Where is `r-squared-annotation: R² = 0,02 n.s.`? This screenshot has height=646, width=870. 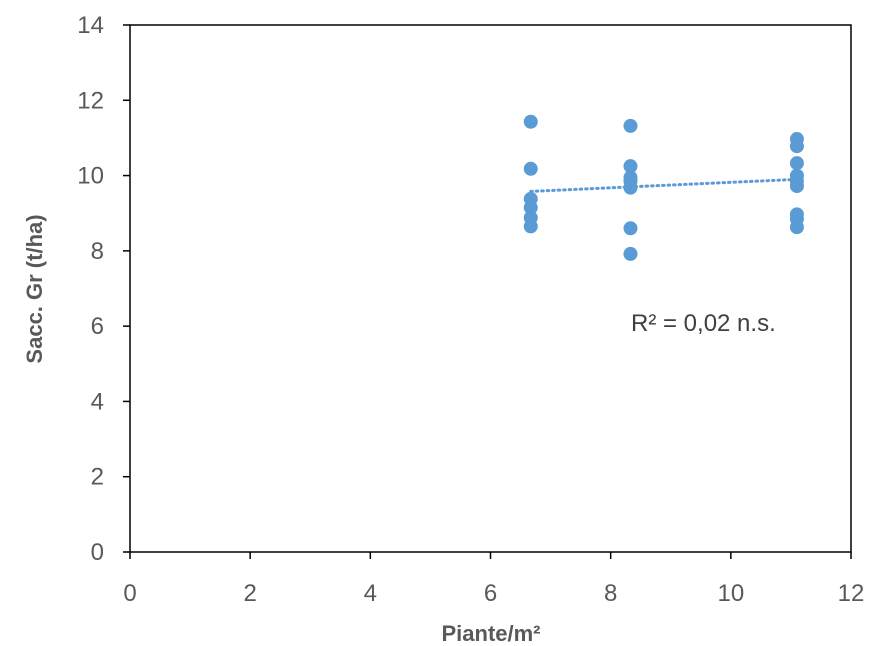
r-squared-annotation: R² = 0,02 n.s. is located at coordinates (703, 323).